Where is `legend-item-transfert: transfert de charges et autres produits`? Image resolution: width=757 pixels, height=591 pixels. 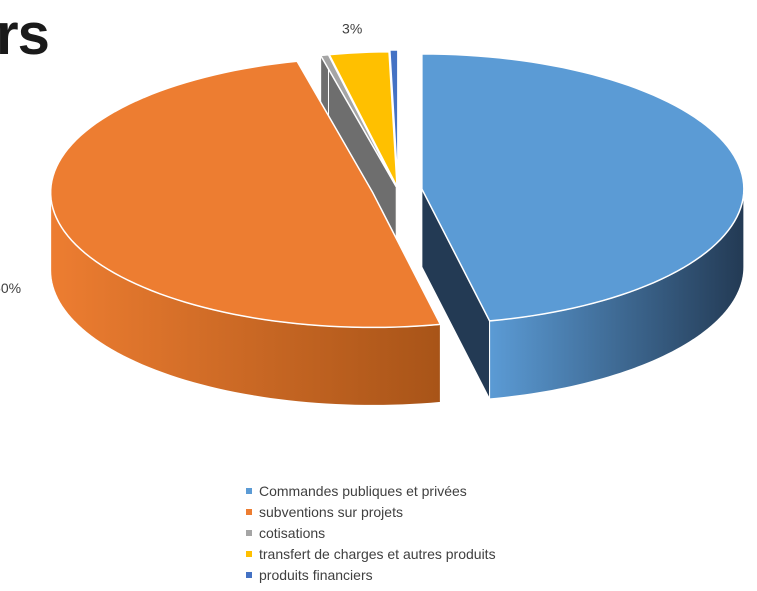
legend-item-transfert: transfert de charges et autres produits is located at coordinates (371, 553).